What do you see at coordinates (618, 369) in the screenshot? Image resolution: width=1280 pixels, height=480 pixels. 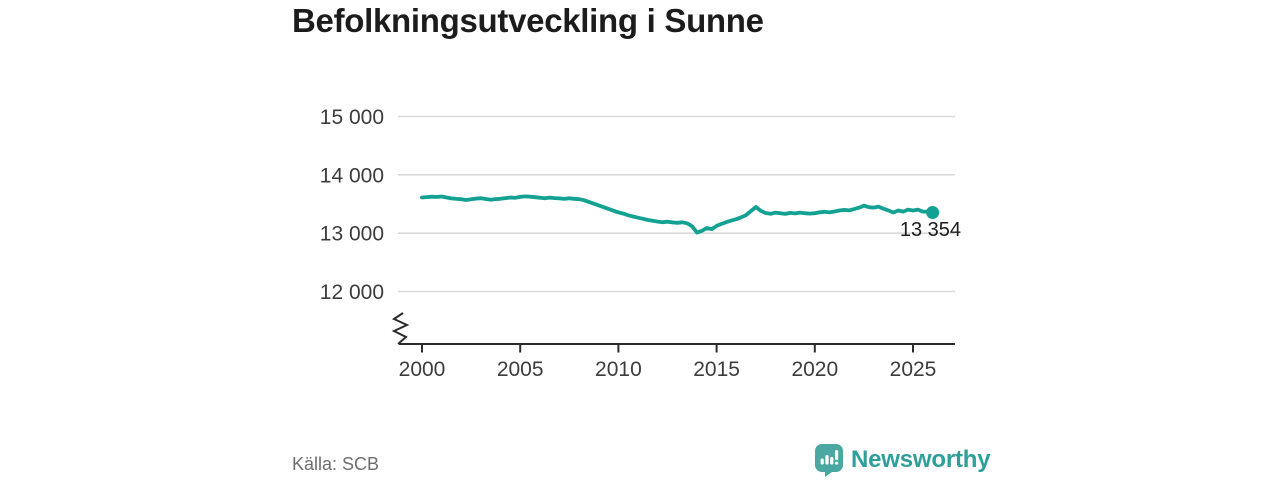 I see `x-tick-label: 2010` at bounding box center [618, 369].